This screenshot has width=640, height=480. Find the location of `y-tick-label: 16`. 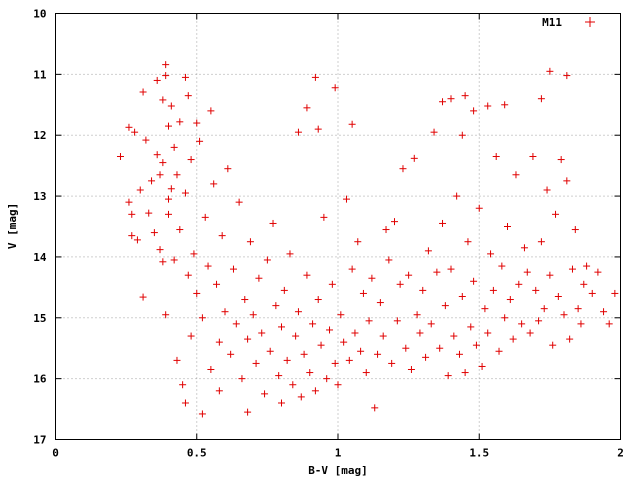

y-tick-label: 16 is located at coordinates (40, 379).